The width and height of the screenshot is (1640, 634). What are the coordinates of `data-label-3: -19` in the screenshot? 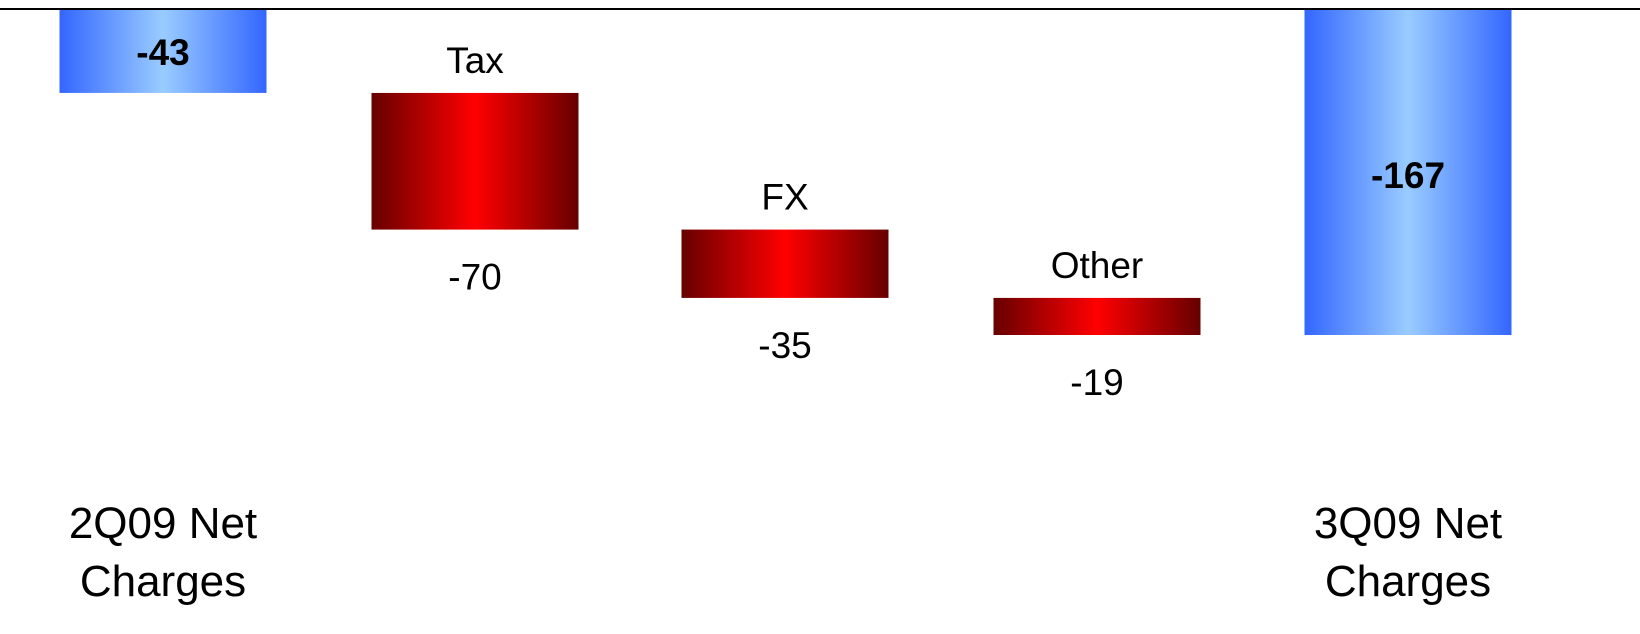 It's located at (1096, 382).